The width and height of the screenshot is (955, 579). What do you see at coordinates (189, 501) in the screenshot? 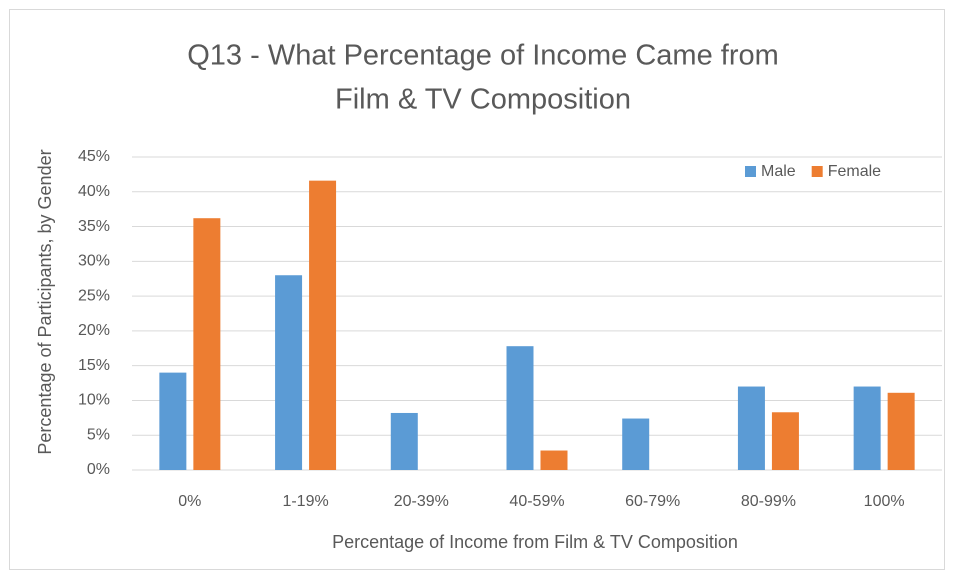
I see `x-tick-label: 0%` at bounding box center [189, 501].